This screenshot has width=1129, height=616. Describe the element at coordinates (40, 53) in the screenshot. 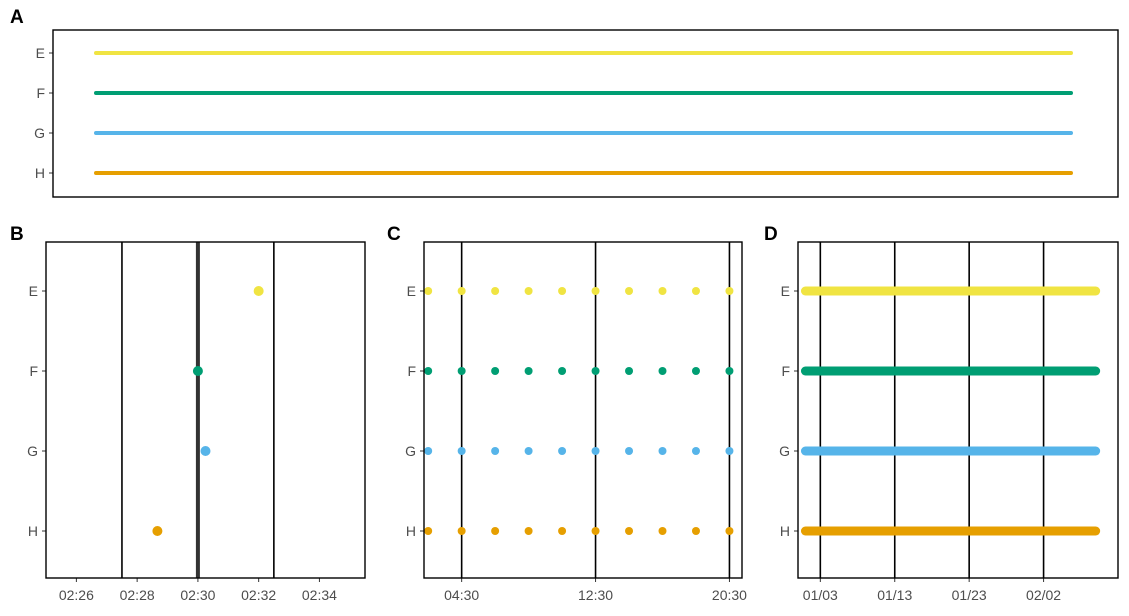

I see `panel-a-ytick-label: E` at that location.